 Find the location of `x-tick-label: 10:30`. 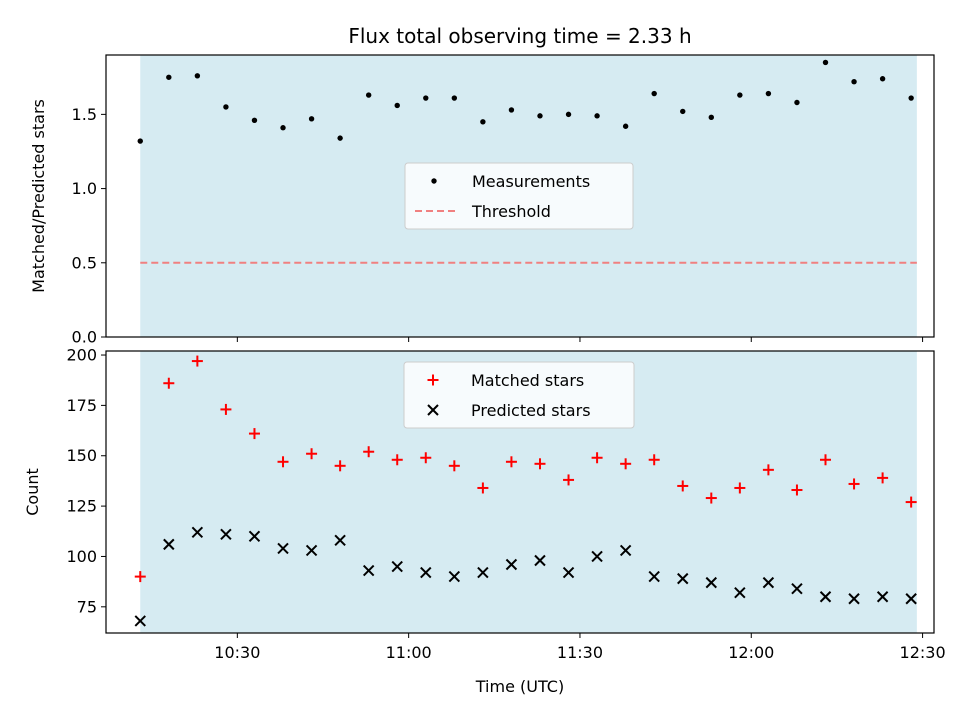

x-tick-label: 10:30 is located at coordinates (237, 652).